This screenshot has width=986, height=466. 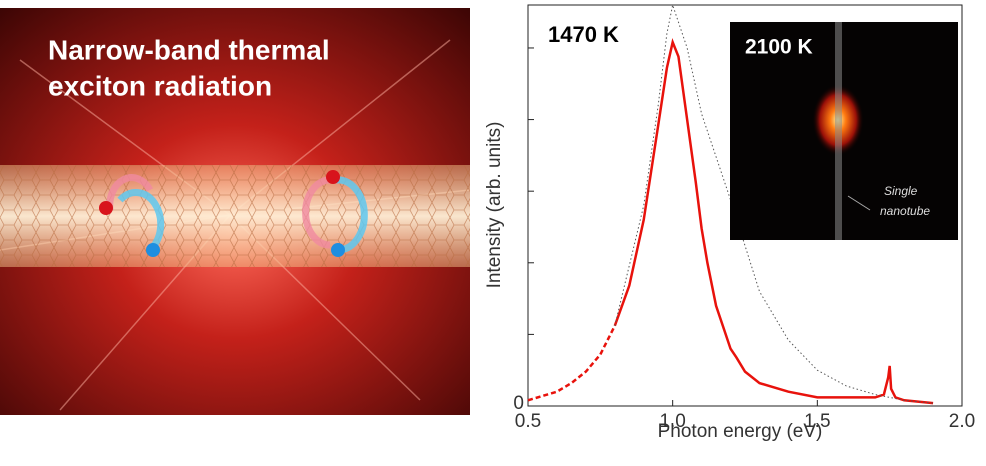 What do you see at coordinates (901, 191) in the screenshot?
I see `inset-caption: Single` at bounding box center [901, 191].